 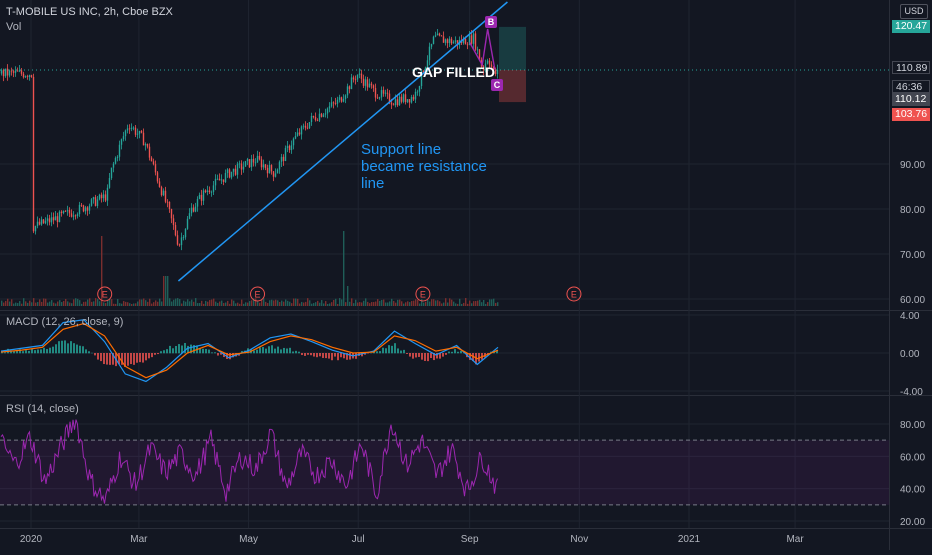 What do you see at coordinates (911, 392) in the screenshot?
I see `macd-tick-label: -4.00` at bounding box center [911, 392].